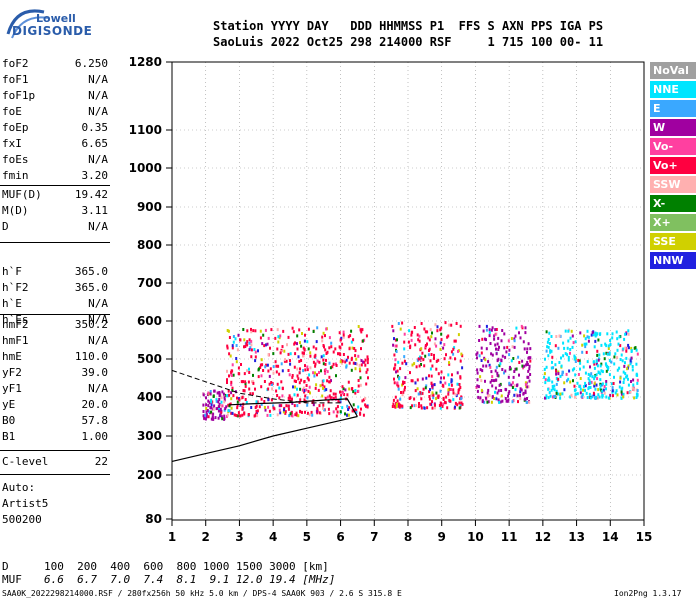 This screenshot has width=700, height=600. What do you see at coordinates (12, 388) in the screenshot?
I see `param-name: yF1` at bounding box center [12, 388].